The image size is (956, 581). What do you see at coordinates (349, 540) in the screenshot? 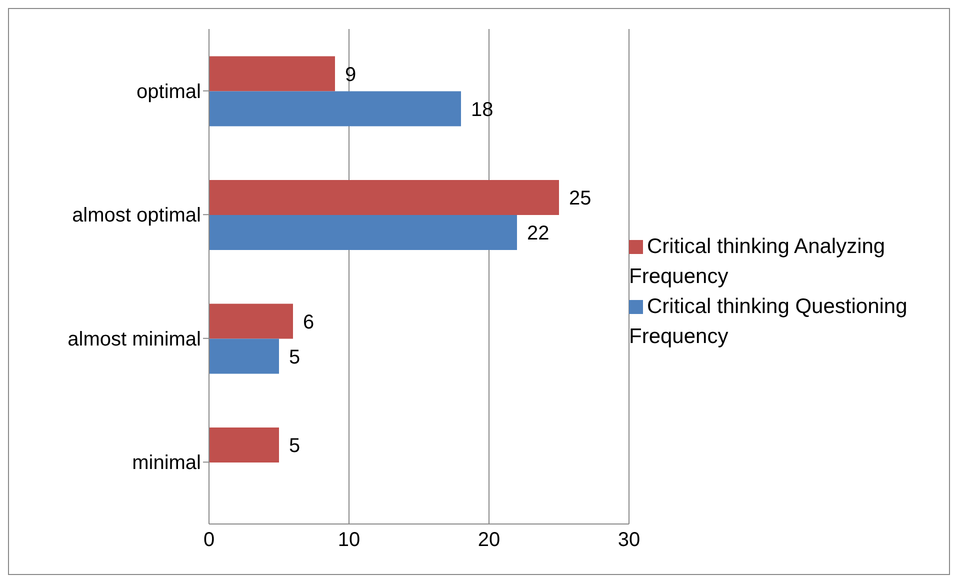
I see `x-tick-label: 10` at bounding box center [349, 540].